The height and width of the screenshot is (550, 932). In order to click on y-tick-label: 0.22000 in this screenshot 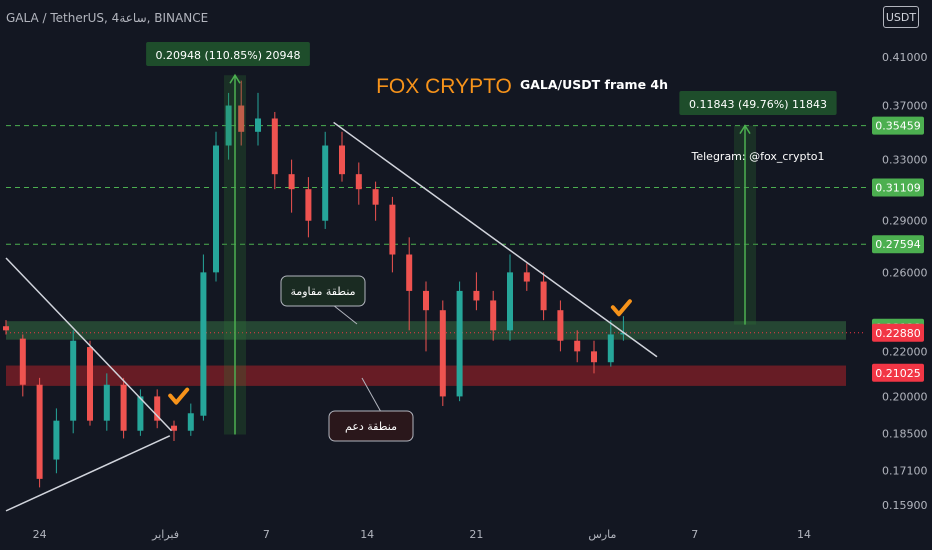, I will do `click(905, 351)`.